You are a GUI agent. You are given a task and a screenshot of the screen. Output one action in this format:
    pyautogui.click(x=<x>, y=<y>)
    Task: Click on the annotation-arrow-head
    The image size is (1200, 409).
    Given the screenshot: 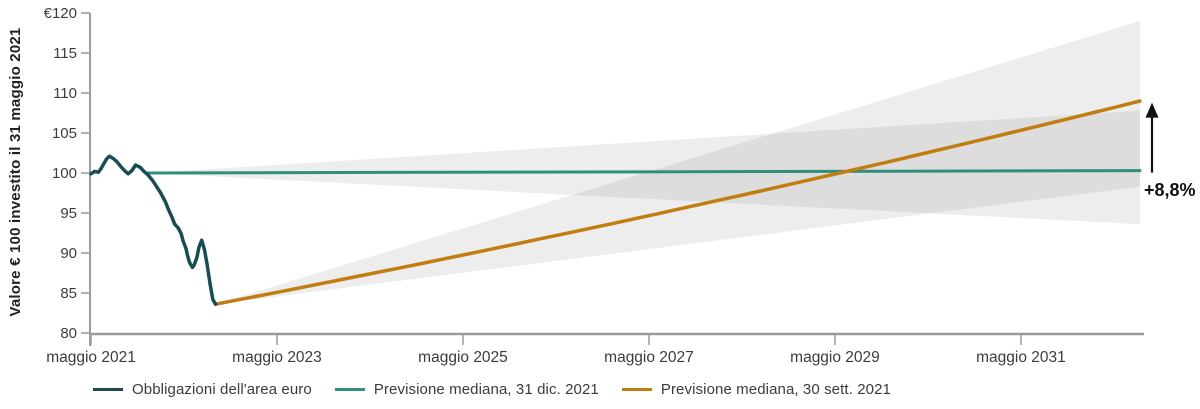 What is the action you would take?
    pyautogui.click(x=1152, y=110)
    